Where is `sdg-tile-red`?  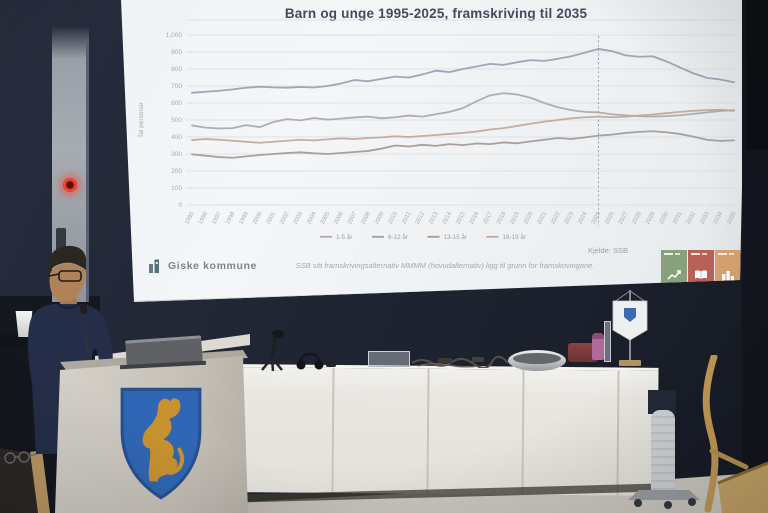 sdg-tile-red is located at coordinates (701, 268).